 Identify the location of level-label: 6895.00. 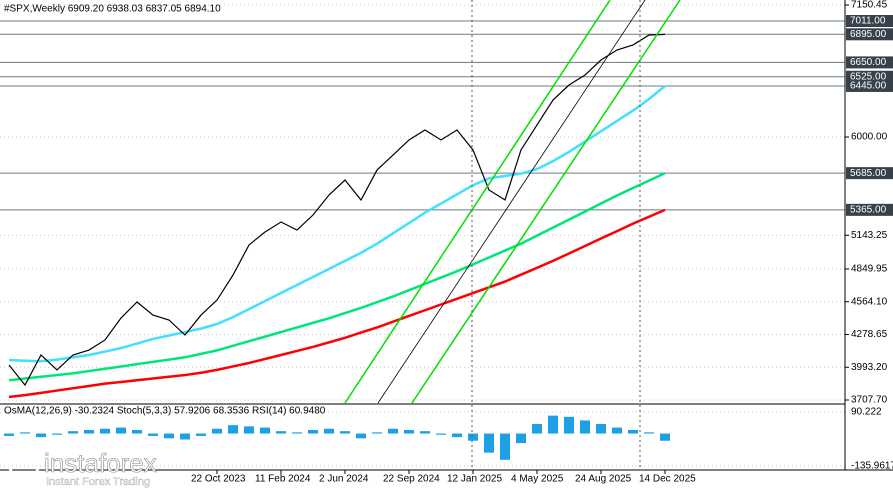
(868, 34).